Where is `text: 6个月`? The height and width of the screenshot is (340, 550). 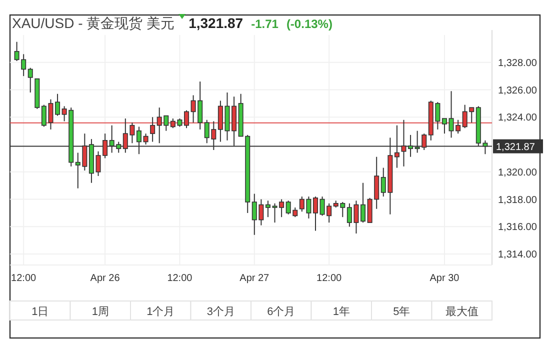 text: 6个月 is located at coordinates (281, 312).